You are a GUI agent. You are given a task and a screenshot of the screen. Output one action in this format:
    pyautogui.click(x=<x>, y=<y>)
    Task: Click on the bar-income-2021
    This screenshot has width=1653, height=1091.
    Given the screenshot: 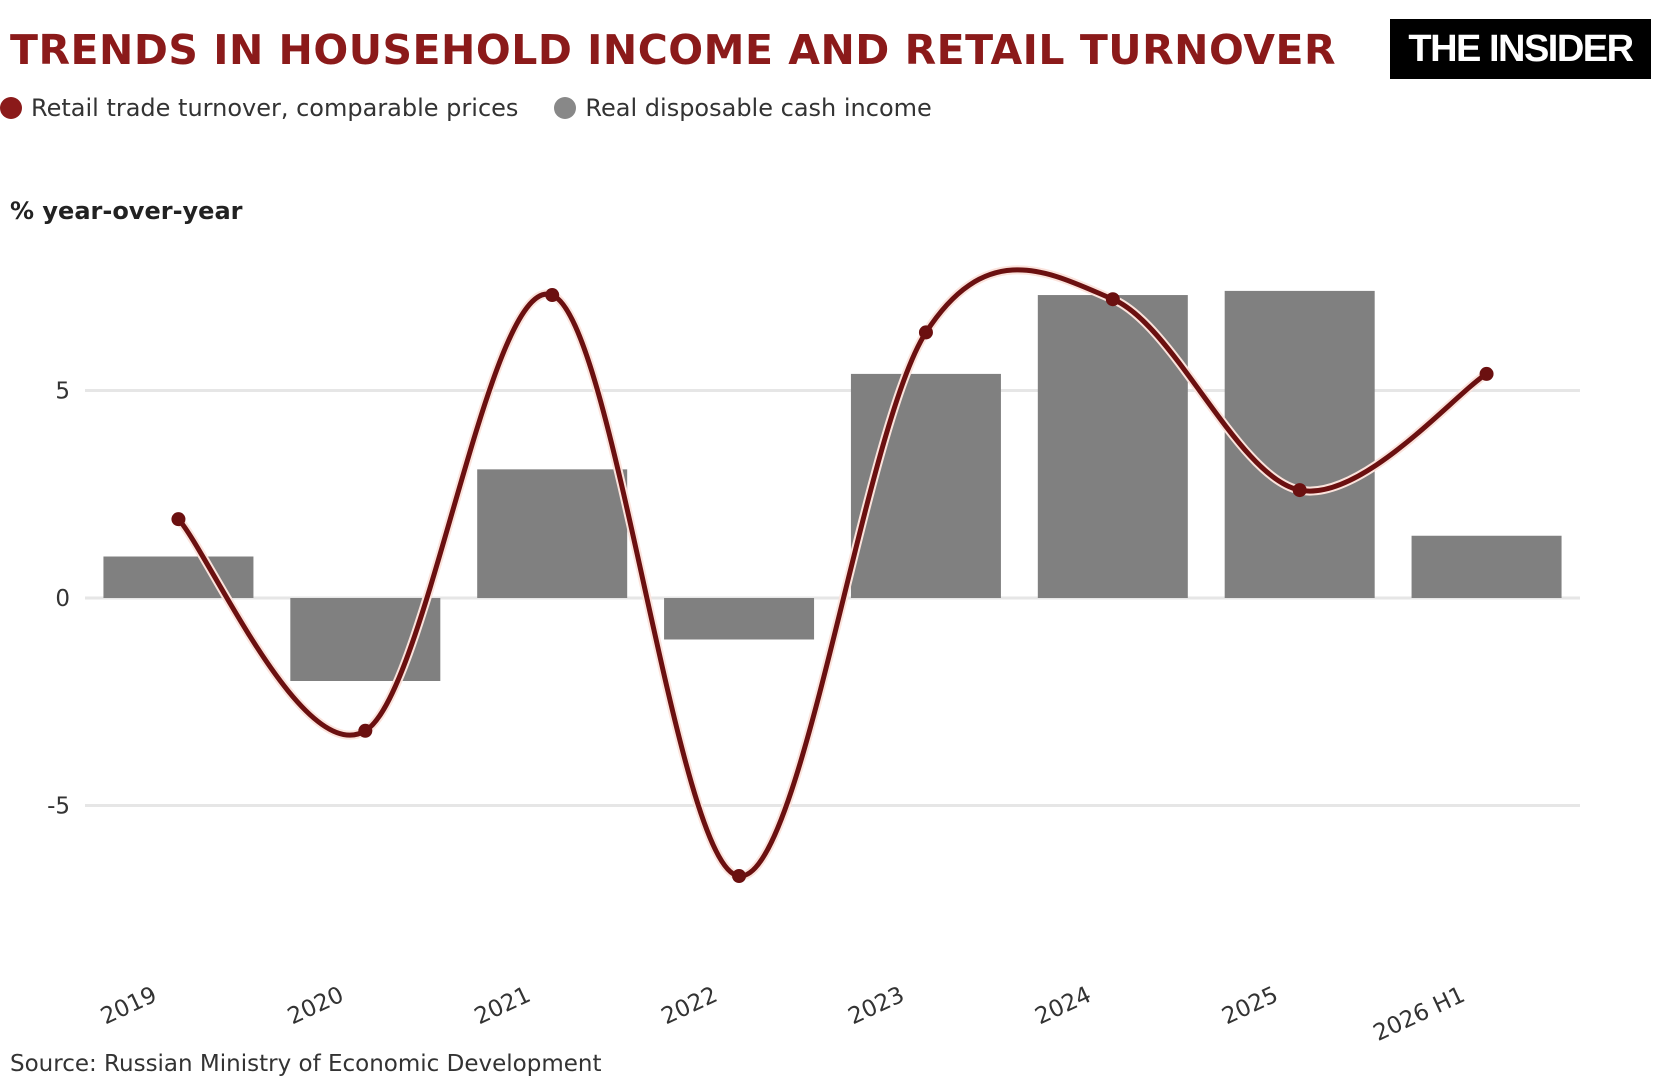 What is the action you would take?
    pyautogui.click(x=552, y=533)
    